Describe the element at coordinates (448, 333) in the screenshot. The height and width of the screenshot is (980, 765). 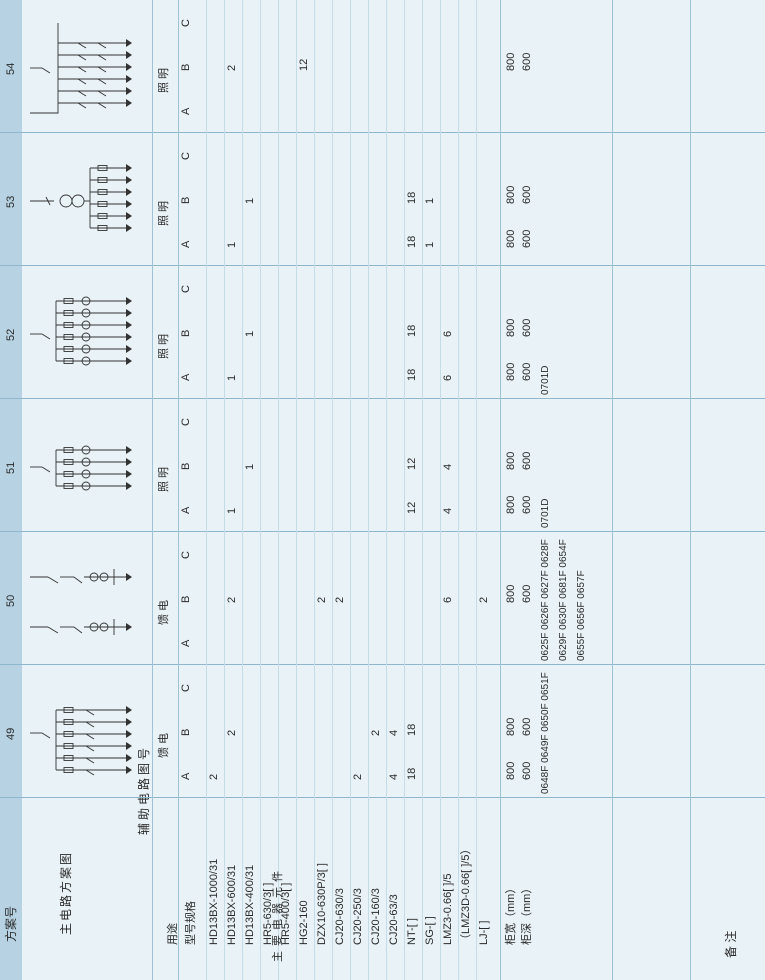
I see `component-quantity: 6` at that location.